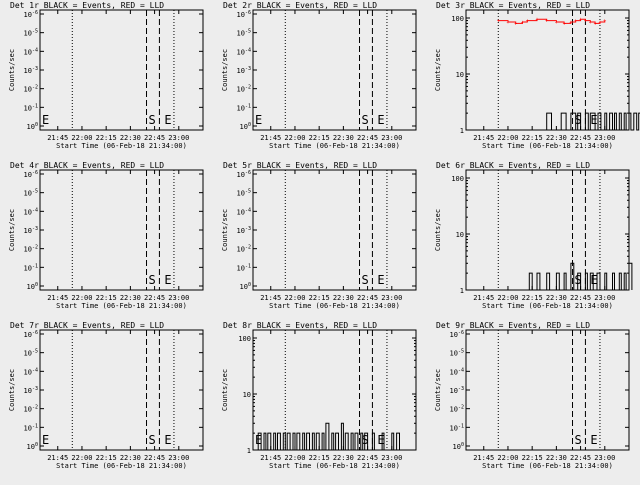  Describe the element at coordinates (300, 165) in the screenshot. I see `panel-title: Det 5r BLACK = Events, RED = LLD` at that location.